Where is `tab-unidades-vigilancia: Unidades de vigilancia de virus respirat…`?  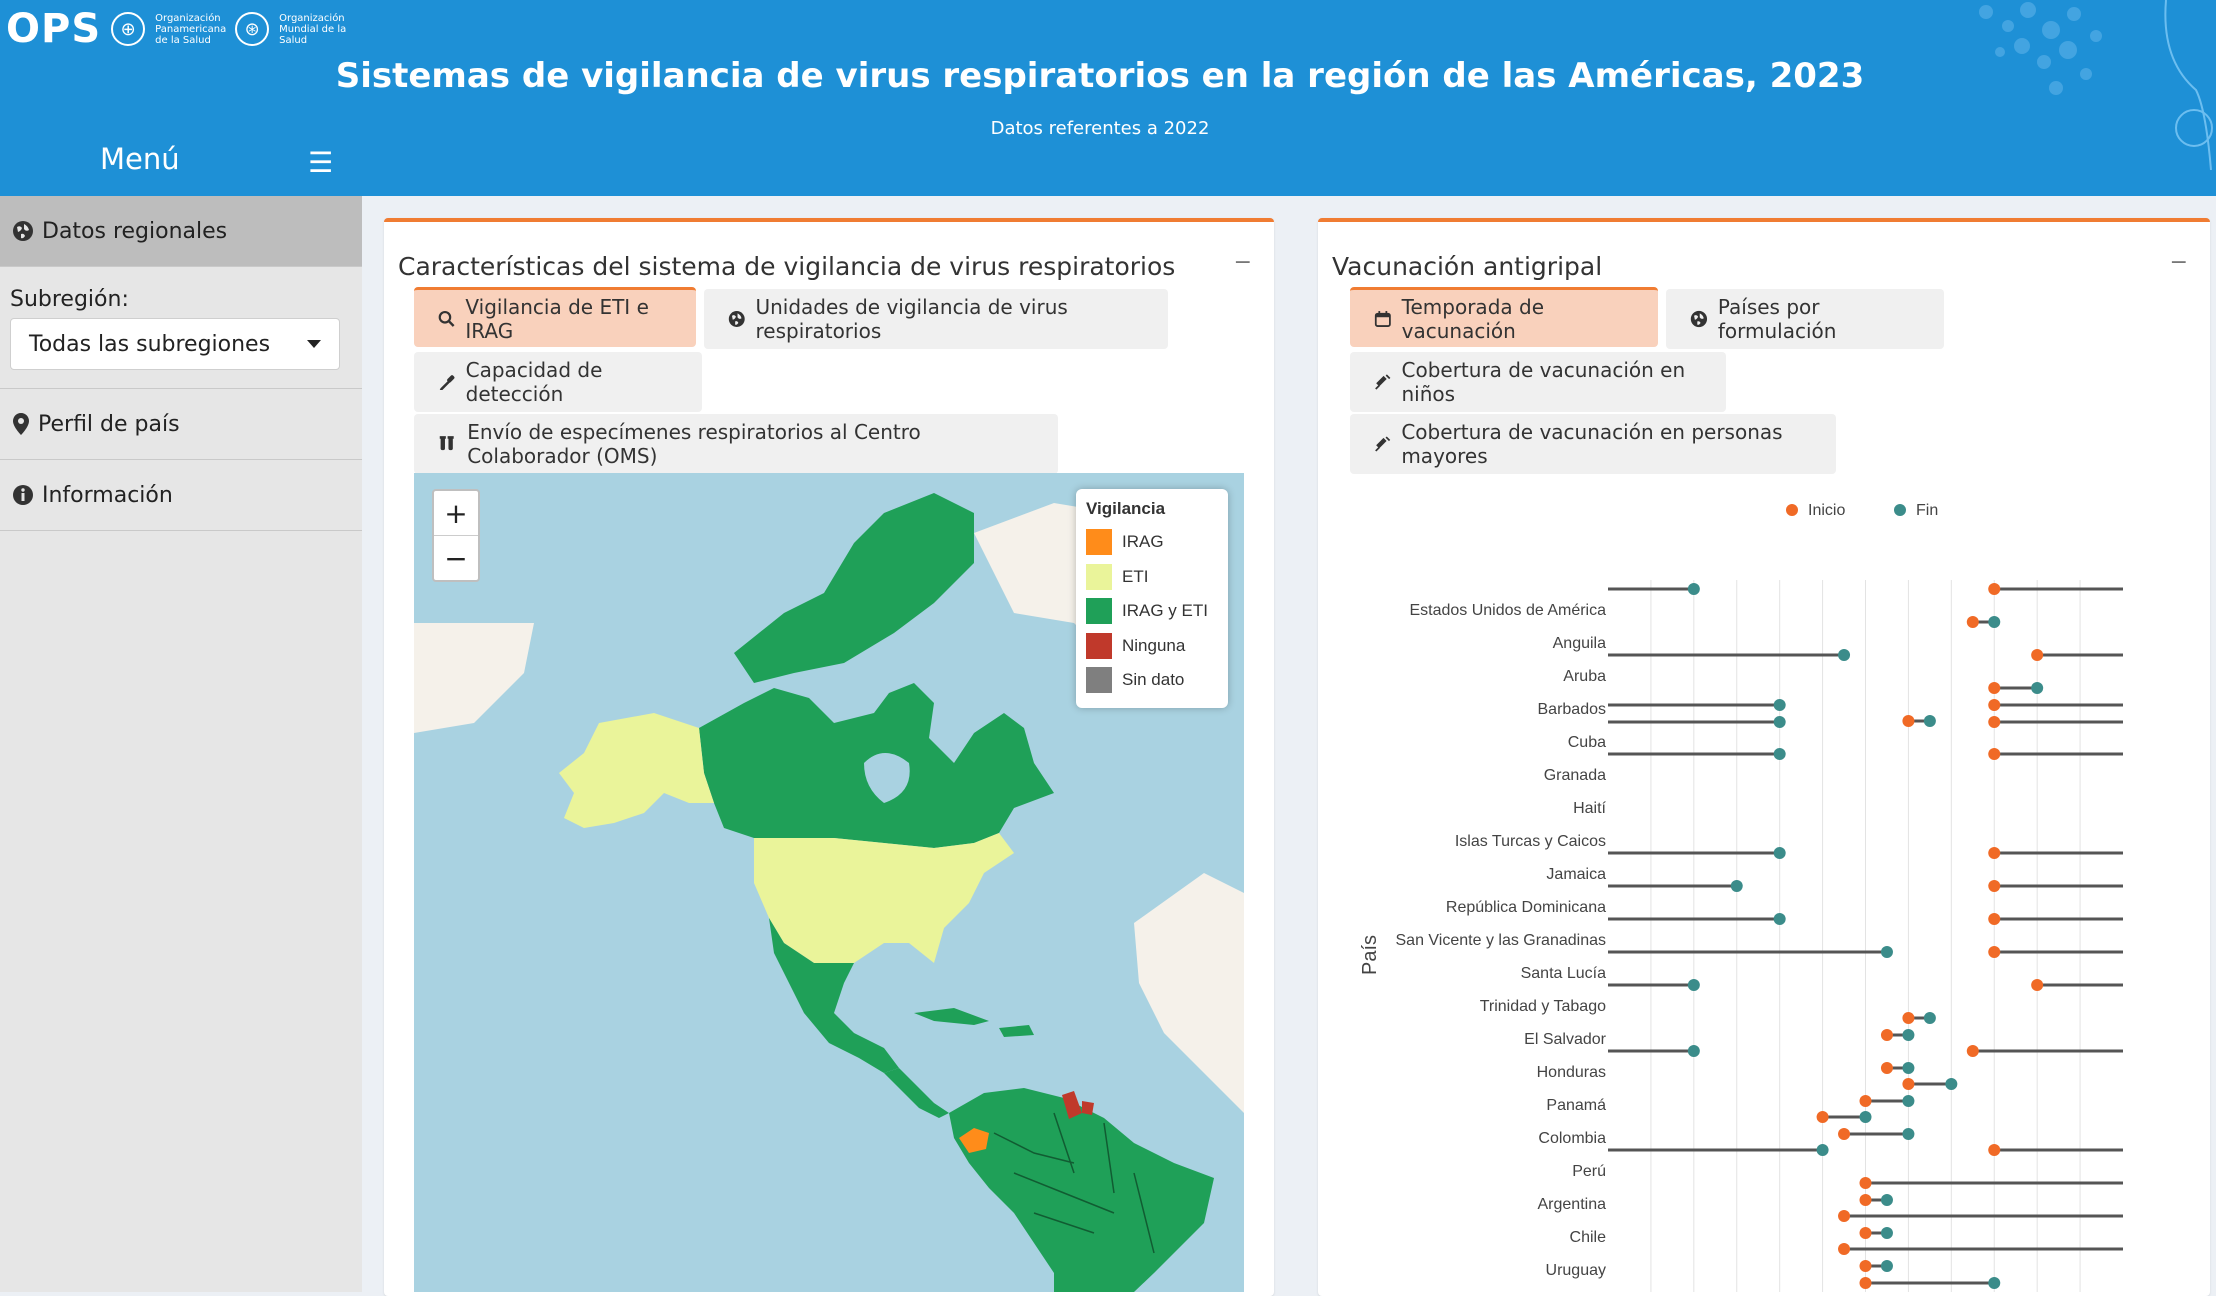 tab-unidades-vigilancia: Unidades de vigilancia de virus respirat… is located at coordinates (936, 319).